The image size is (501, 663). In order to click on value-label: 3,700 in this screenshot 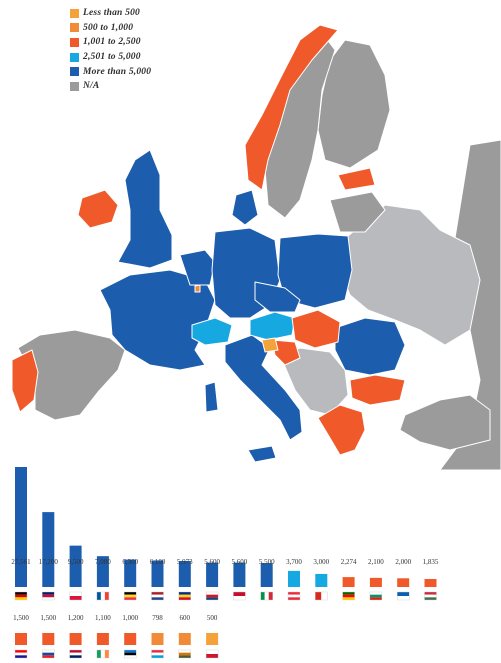, I will do `click(294, 562)`.